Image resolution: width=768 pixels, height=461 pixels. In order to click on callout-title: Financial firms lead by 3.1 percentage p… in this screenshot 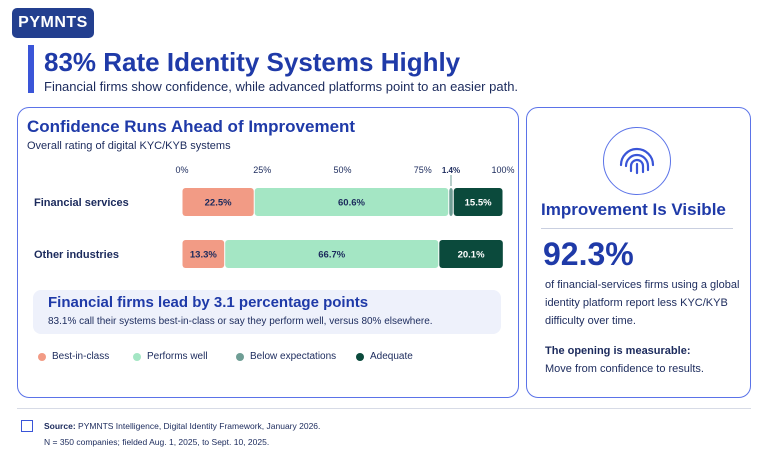, I will do `click(208, 302)`.